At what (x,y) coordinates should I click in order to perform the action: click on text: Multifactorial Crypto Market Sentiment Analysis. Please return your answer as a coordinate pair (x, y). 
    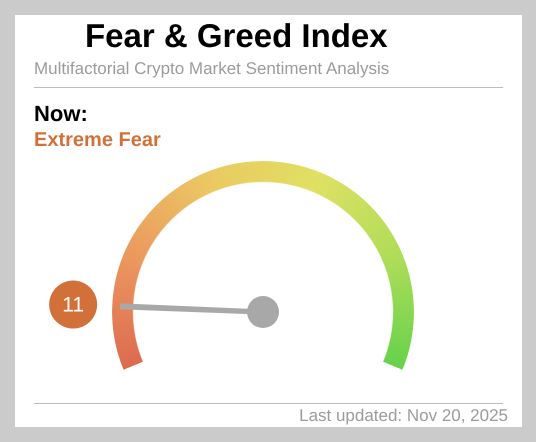
    Looking at the image, I should click on (212, 68).